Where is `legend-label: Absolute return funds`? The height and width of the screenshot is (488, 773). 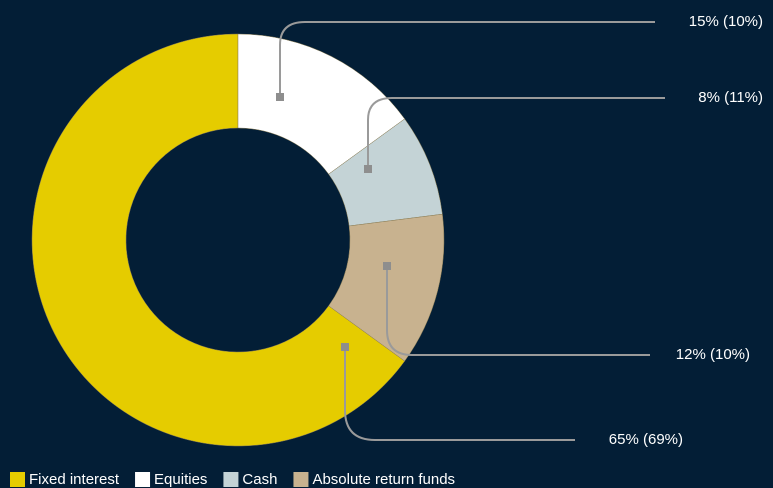 legend-label: Absolute return funds is located at coordinates (383, 479).